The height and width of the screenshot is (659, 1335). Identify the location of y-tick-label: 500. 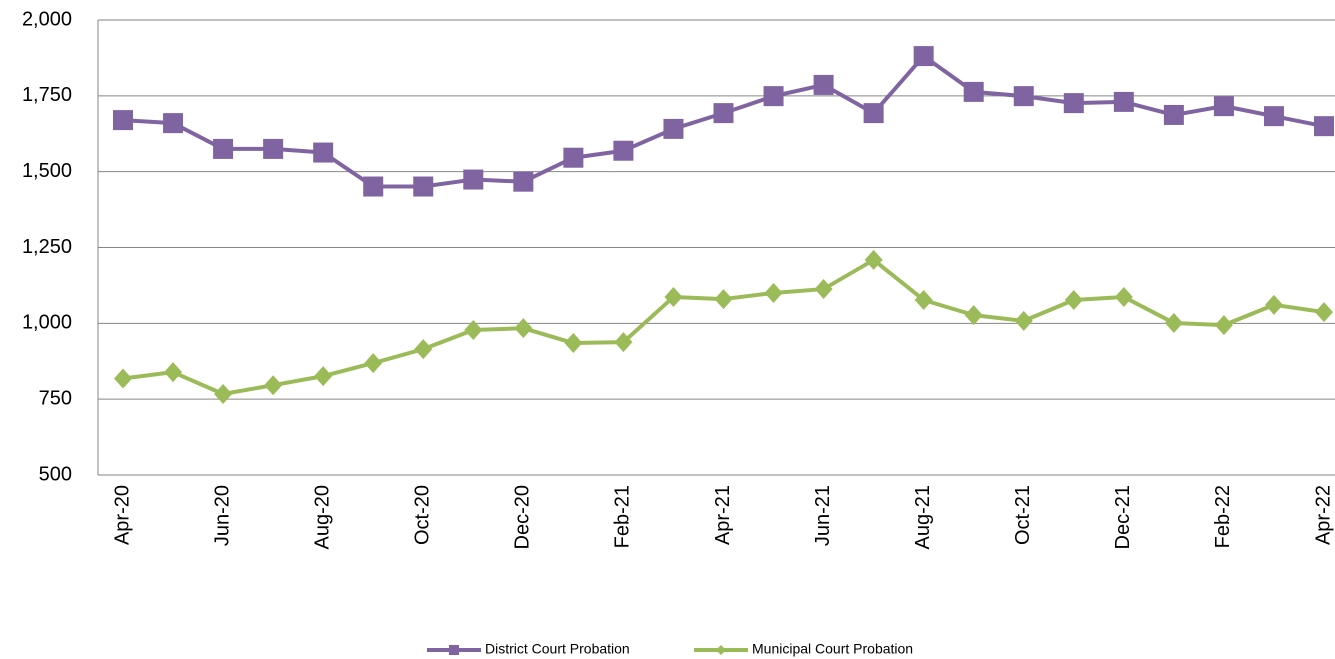
(55, 474).